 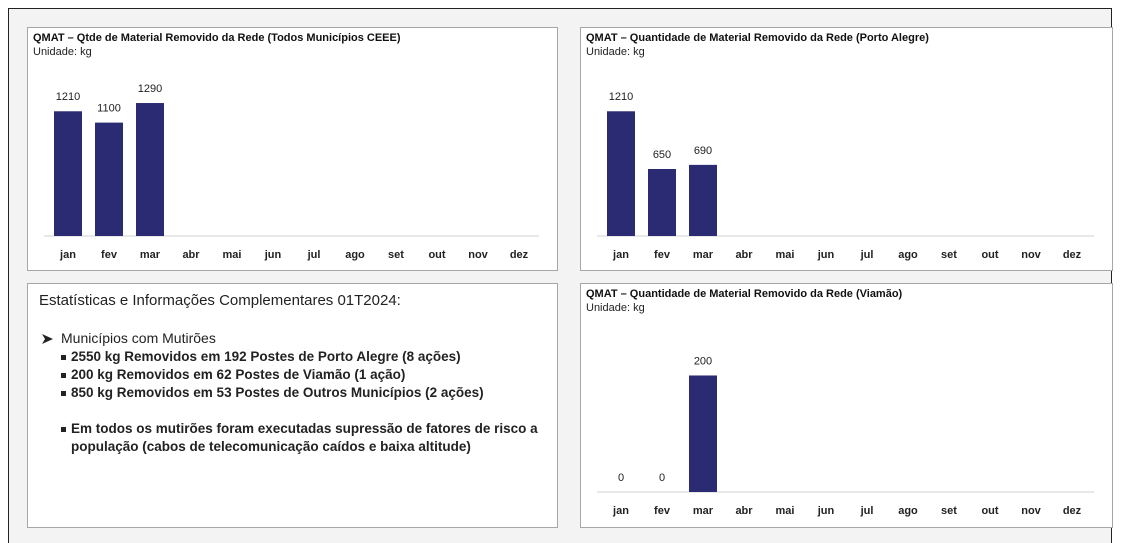 I want to click on data-label: 200, so click(x=703, y=361).